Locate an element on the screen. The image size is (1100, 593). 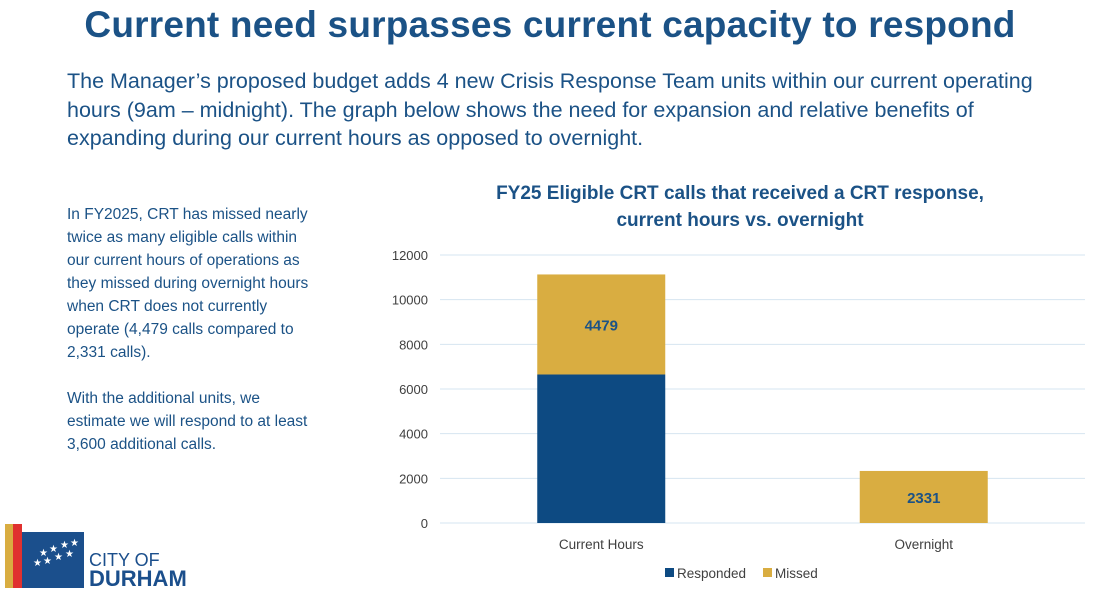
legend-swatch-responded is located at coordinates (669, 572).